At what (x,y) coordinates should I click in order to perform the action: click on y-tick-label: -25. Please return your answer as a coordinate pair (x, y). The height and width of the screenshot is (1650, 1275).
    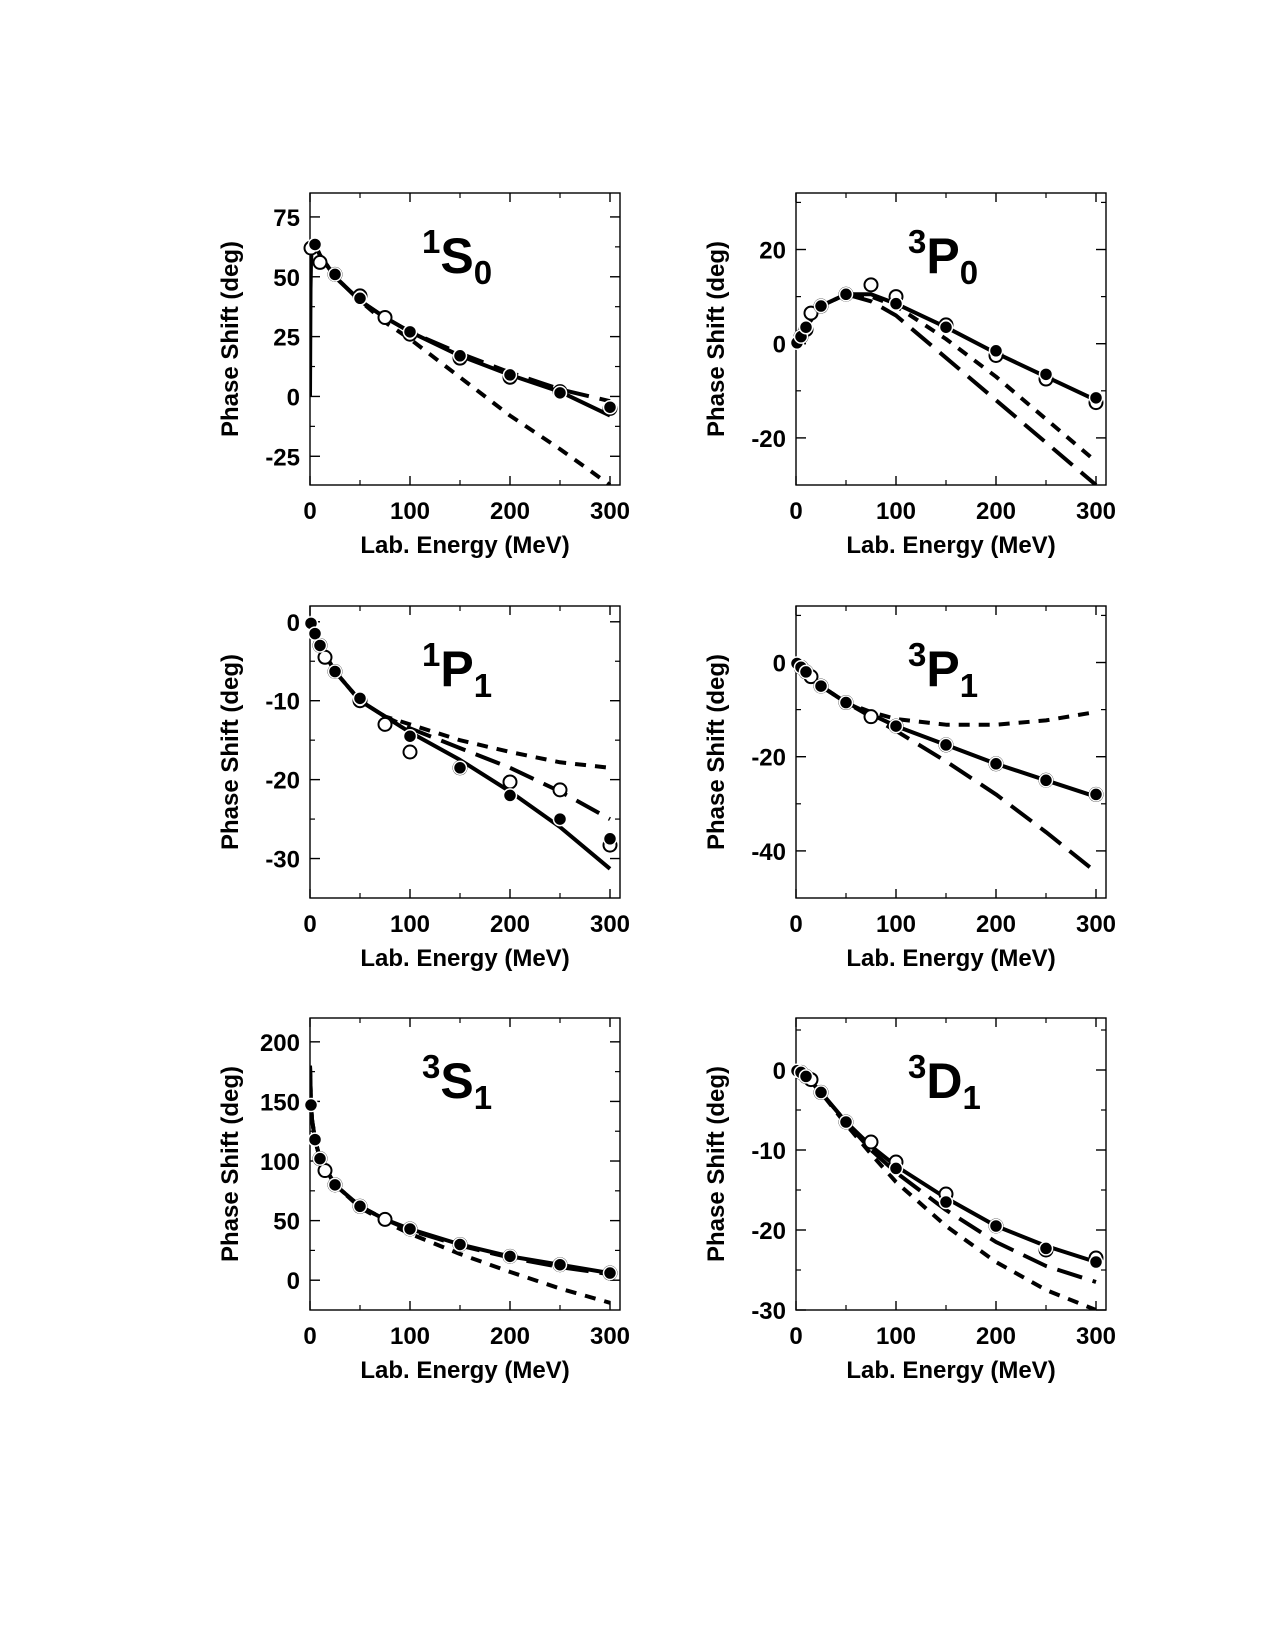
    Looking at the image, I should click on (282, 457).